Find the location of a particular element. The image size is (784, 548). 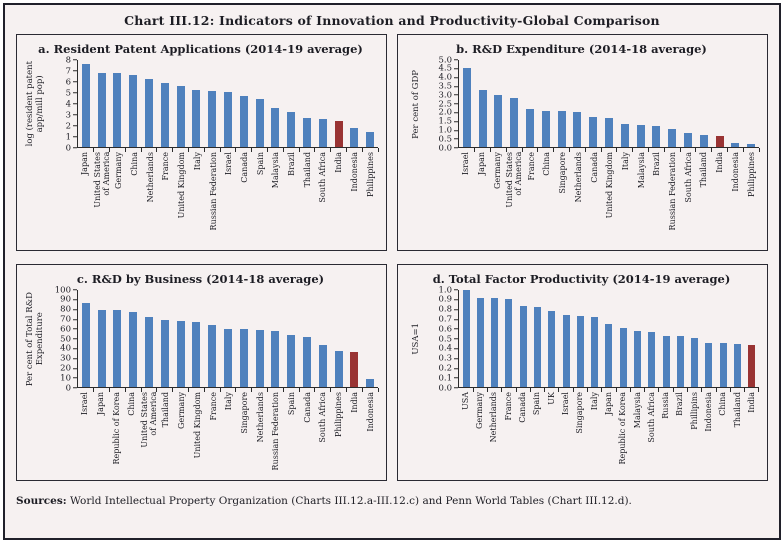

bar-slot-france is located at coordinates (212, 341).